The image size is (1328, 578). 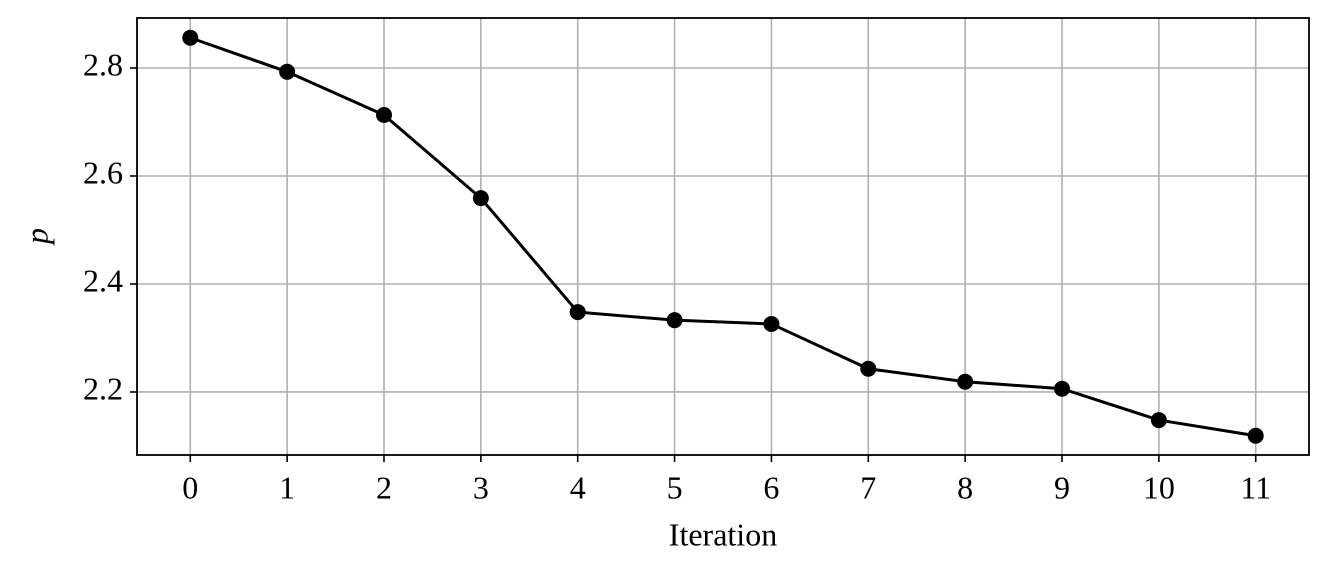 I want to click on x-tick-label: 4, so click(x=578, y=487).